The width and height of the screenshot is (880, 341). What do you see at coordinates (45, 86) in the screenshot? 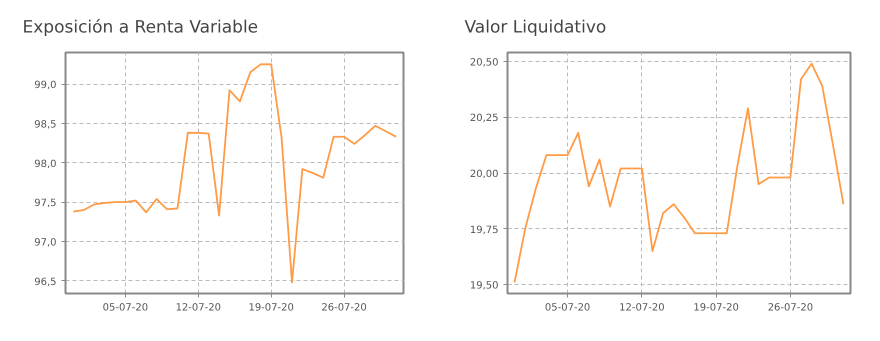
I see `y-tick-label: 99,0` at bounding box center [45, 86].